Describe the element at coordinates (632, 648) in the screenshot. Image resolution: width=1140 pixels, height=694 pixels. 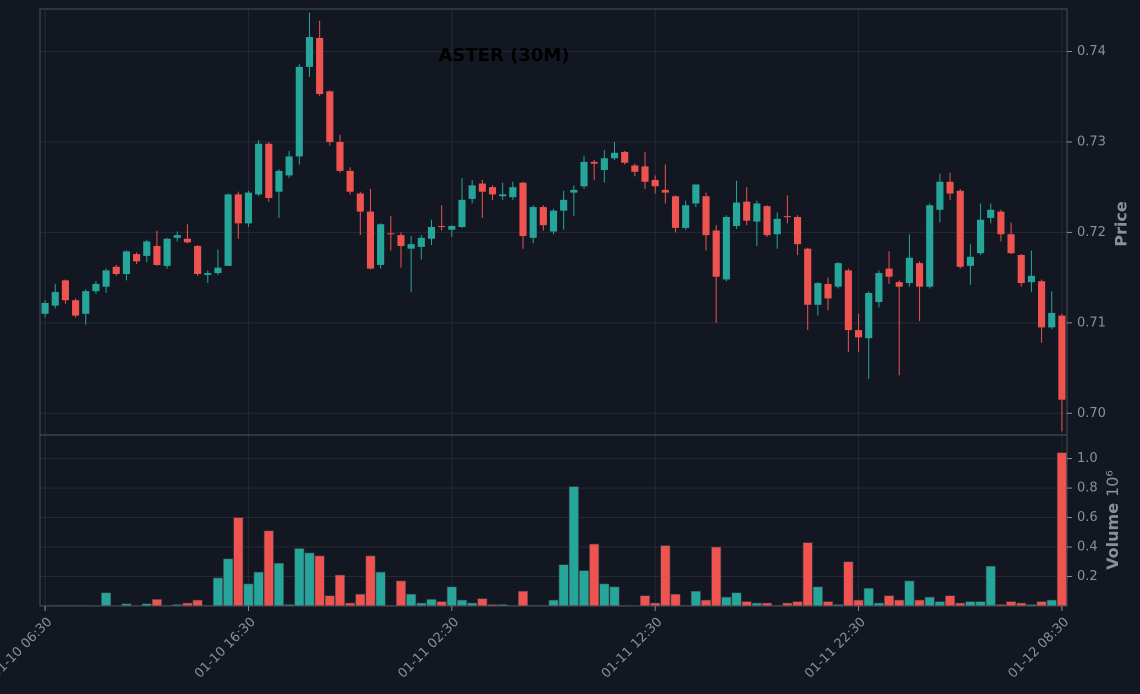
I see `x-tick-label: 01-11 12:30` at that location.